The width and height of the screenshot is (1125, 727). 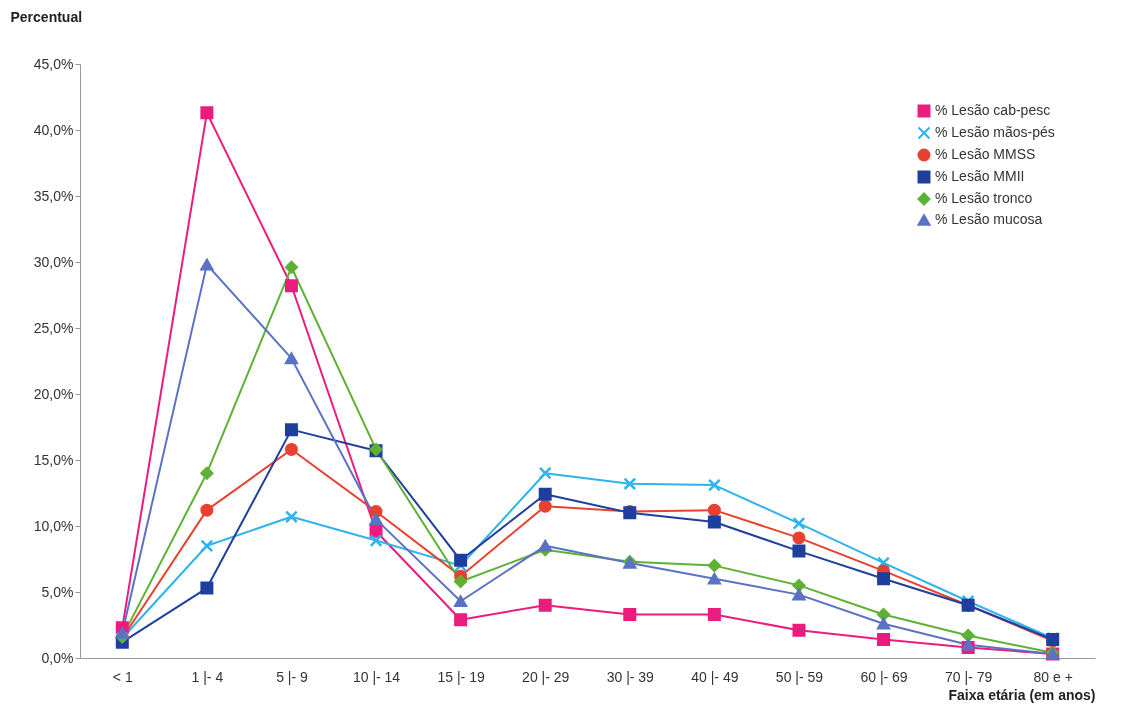 What do you see at coordinates (984, 198) in the screenshot?
I see `legend-label: % Lesão tronco` at bounding box center [984, 198].